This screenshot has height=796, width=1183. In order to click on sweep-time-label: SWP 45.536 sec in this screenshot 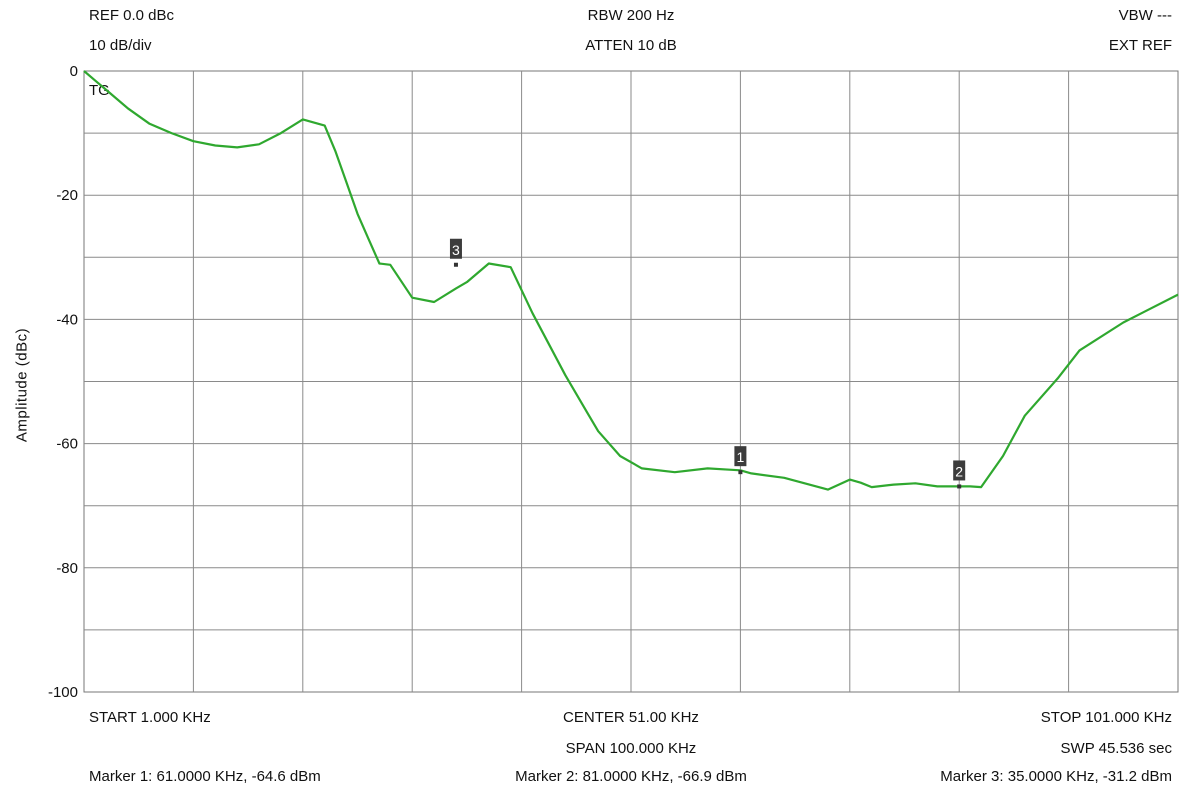, I will do `click(1116, 748)`.